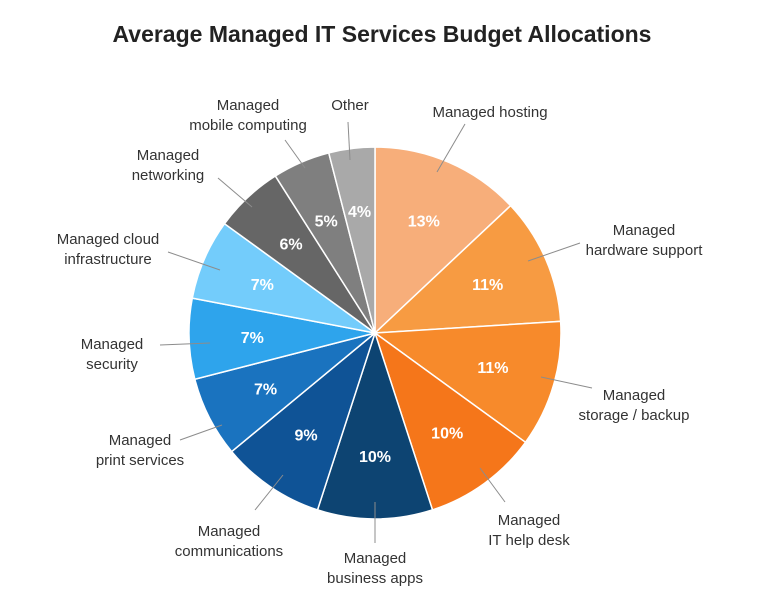 The width and height of the screenshot is (764, 614). I want to click on leader-line-managed-hardware-support, so click(554, 252).